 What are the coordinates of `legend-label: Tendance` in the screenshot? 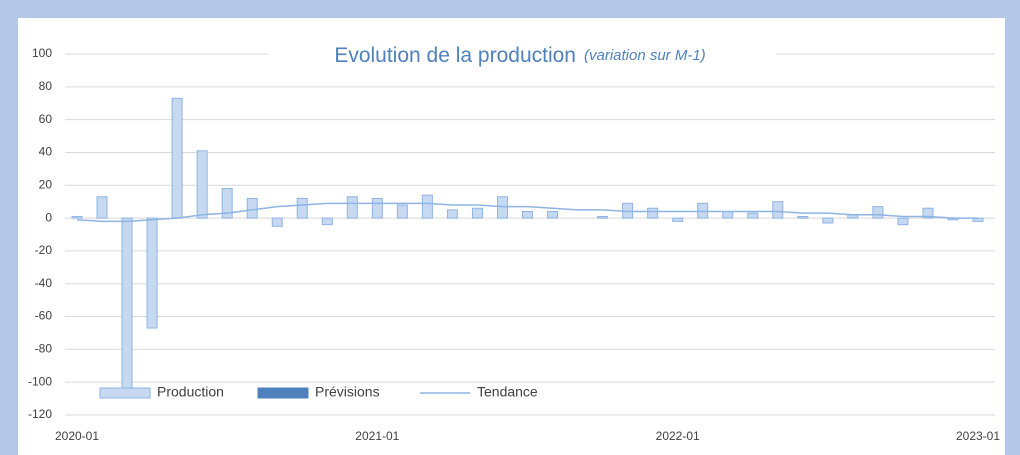 It's located at (507, 392).